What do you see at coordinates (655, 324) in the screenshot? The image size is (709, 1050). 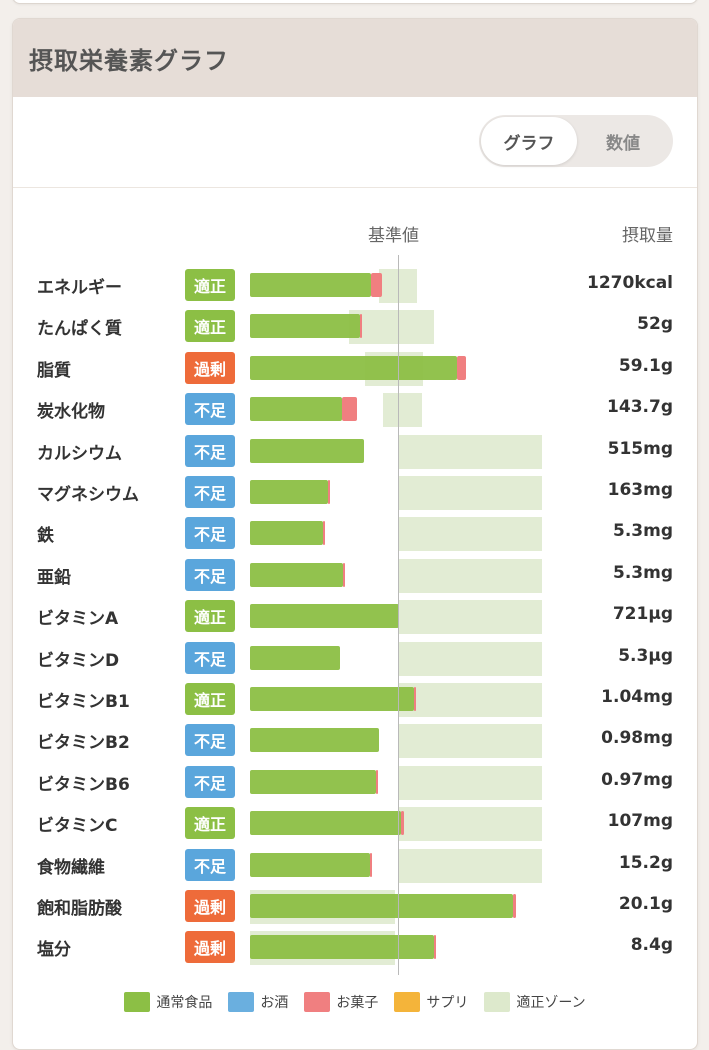 I see `intake-value: 52g` at bounding box center [655, 324].